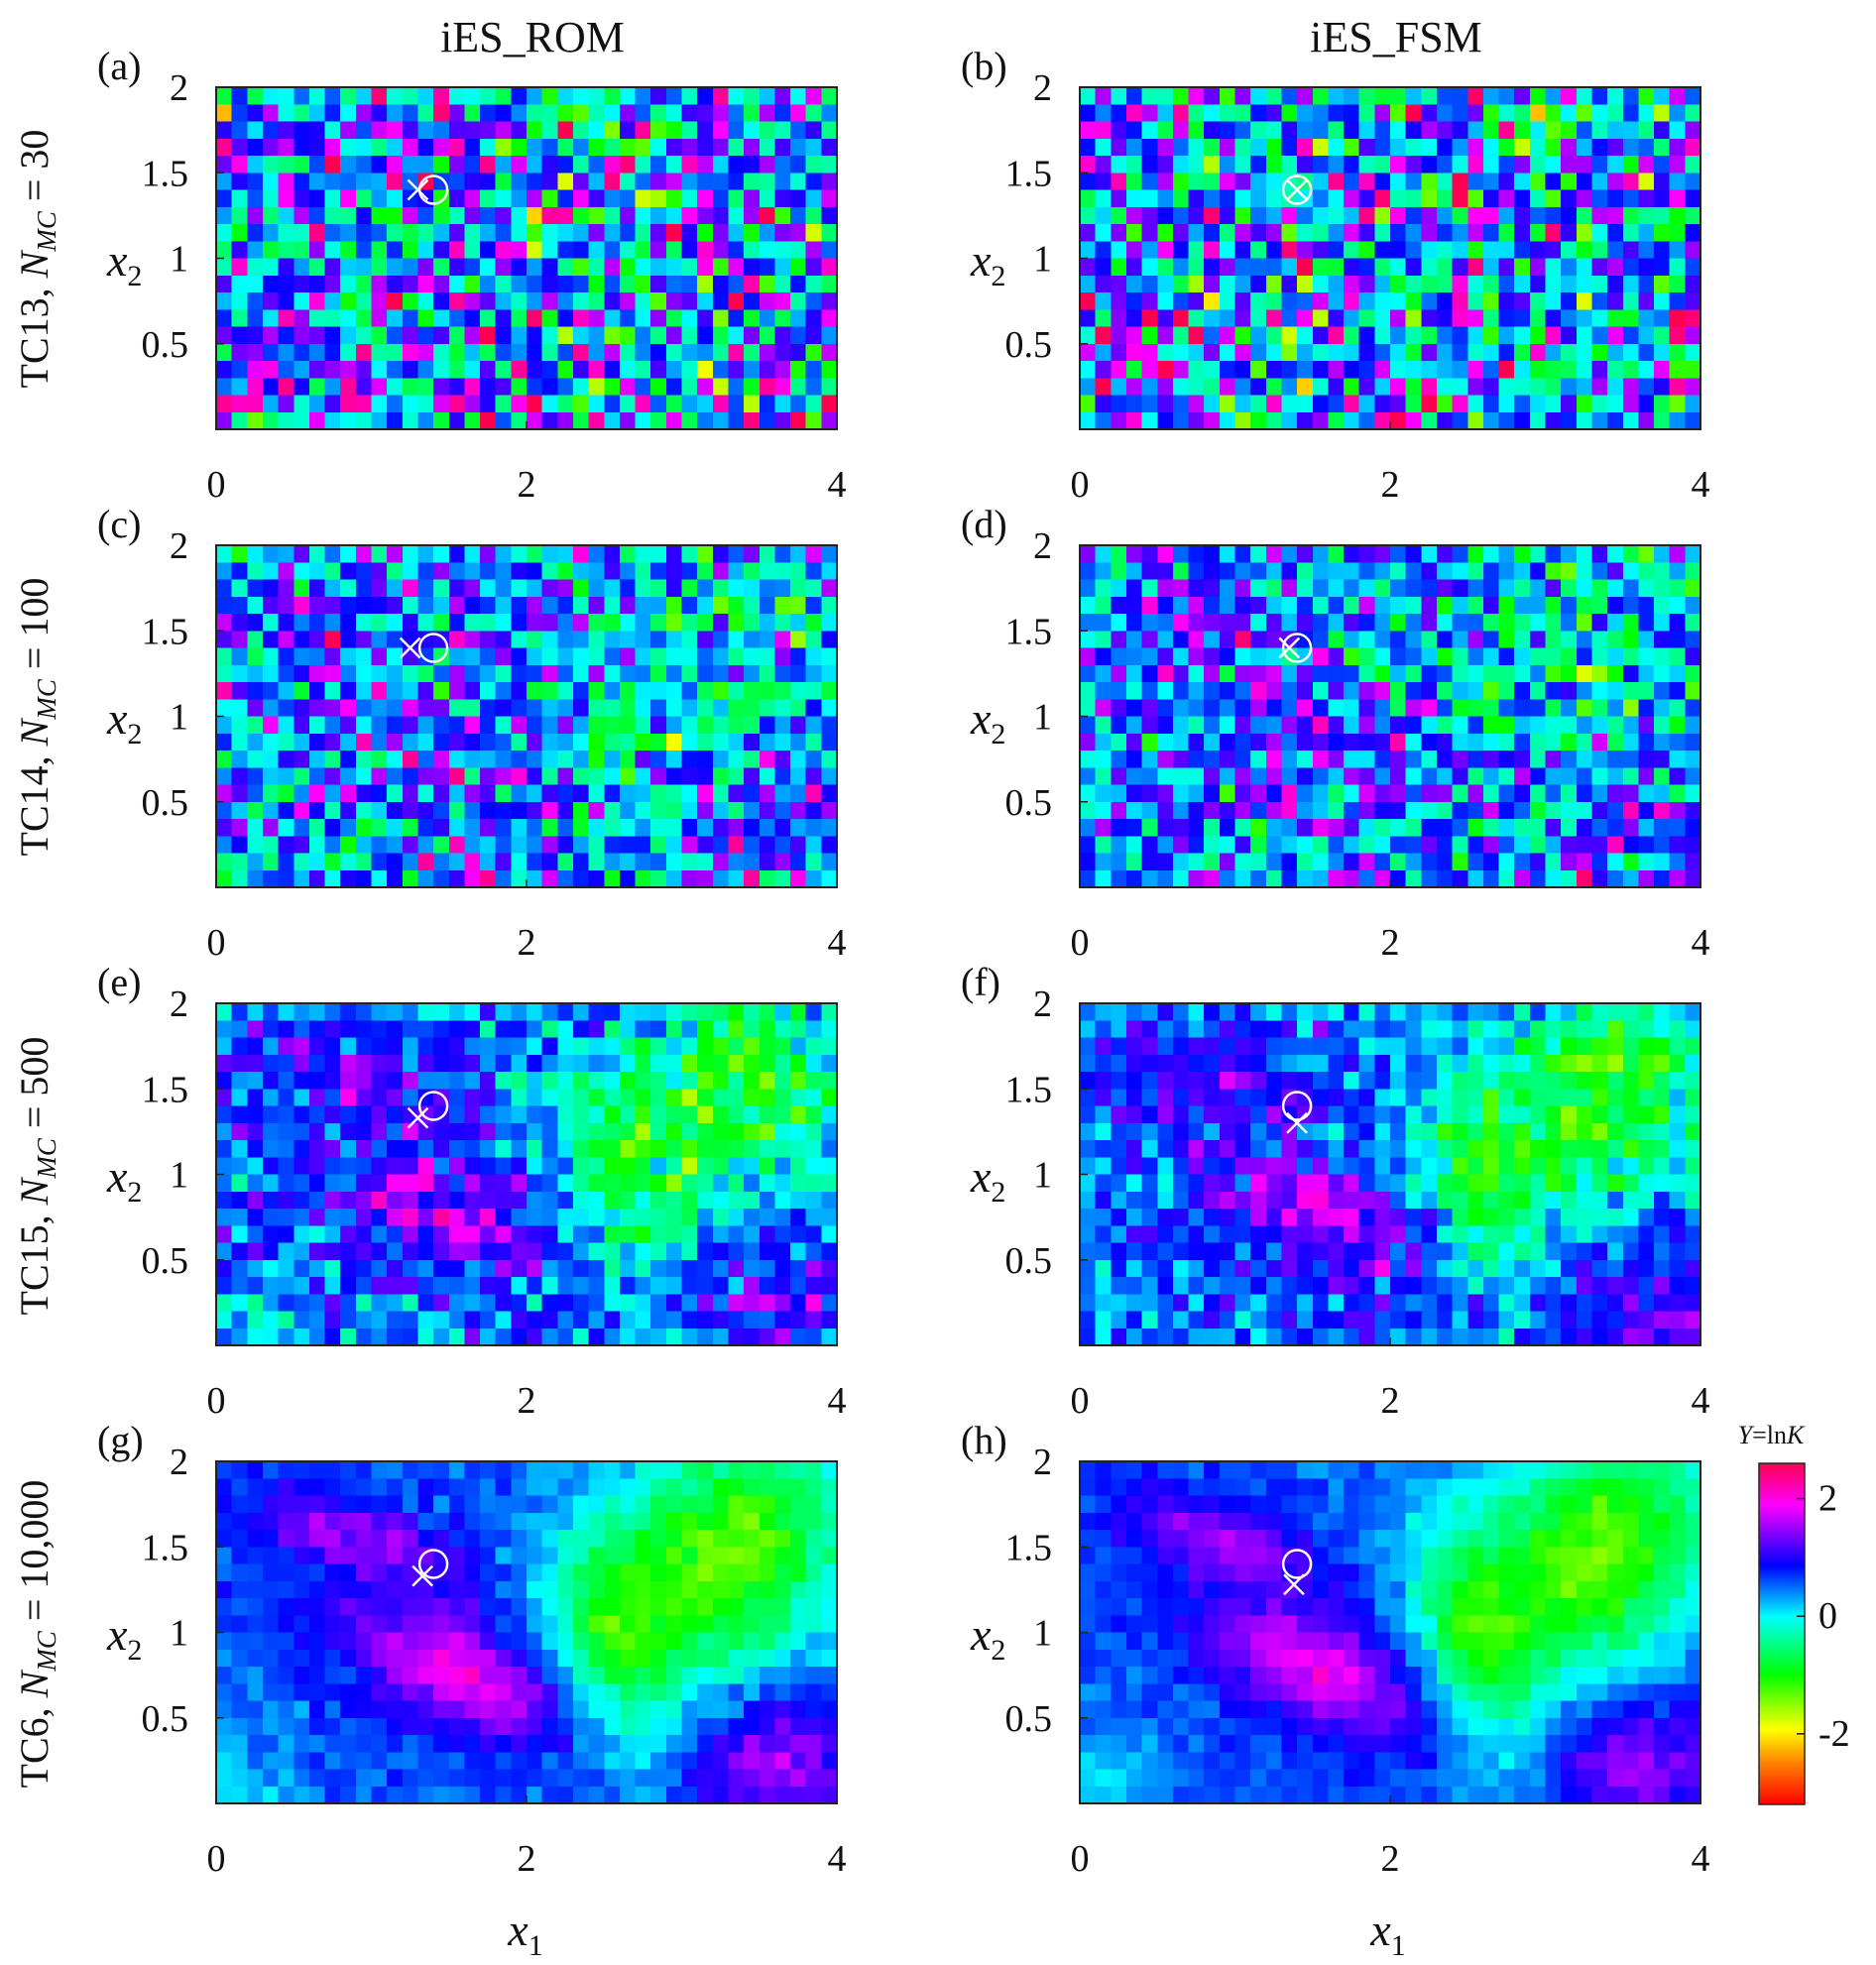 The image size is (1876, 1965). Describe the element at coordinates (532, 37) in the screenshot. I see `column-title-rom: iES_ROM` at that location.